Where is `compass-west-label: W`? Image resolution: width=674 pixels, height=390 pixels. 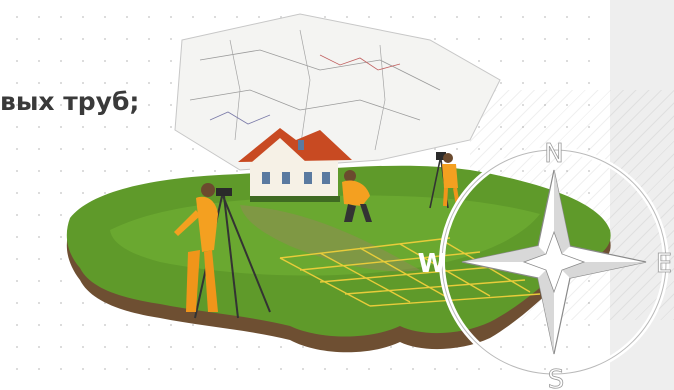
compass-west-label: W is located at coordinates (432, 264).